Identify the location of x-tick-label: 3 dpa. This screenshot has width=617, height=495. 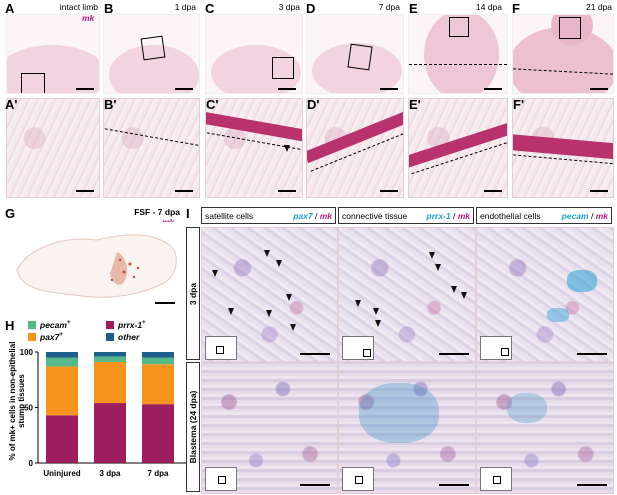
(110, 473).